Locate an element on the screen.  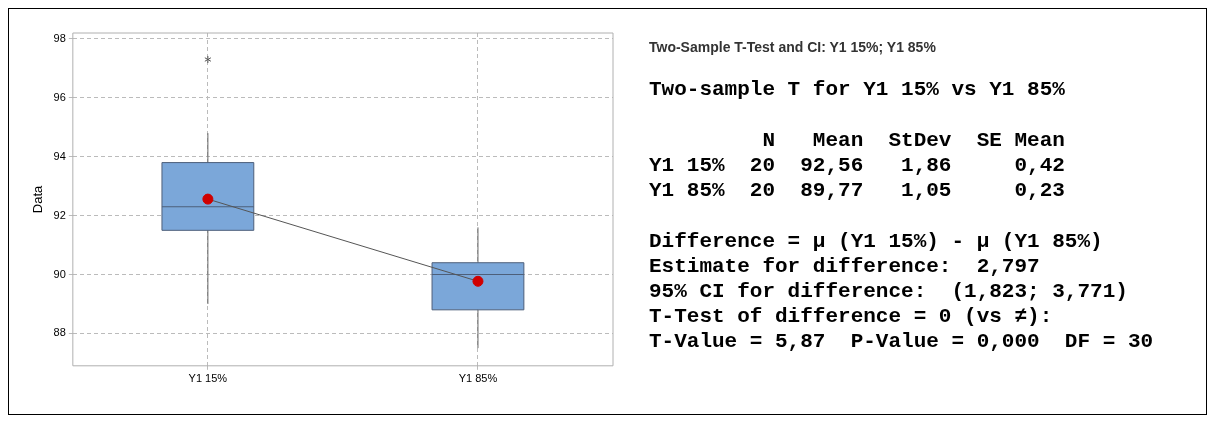
y-tick-label: 92 is located at coordinates (59, 214).